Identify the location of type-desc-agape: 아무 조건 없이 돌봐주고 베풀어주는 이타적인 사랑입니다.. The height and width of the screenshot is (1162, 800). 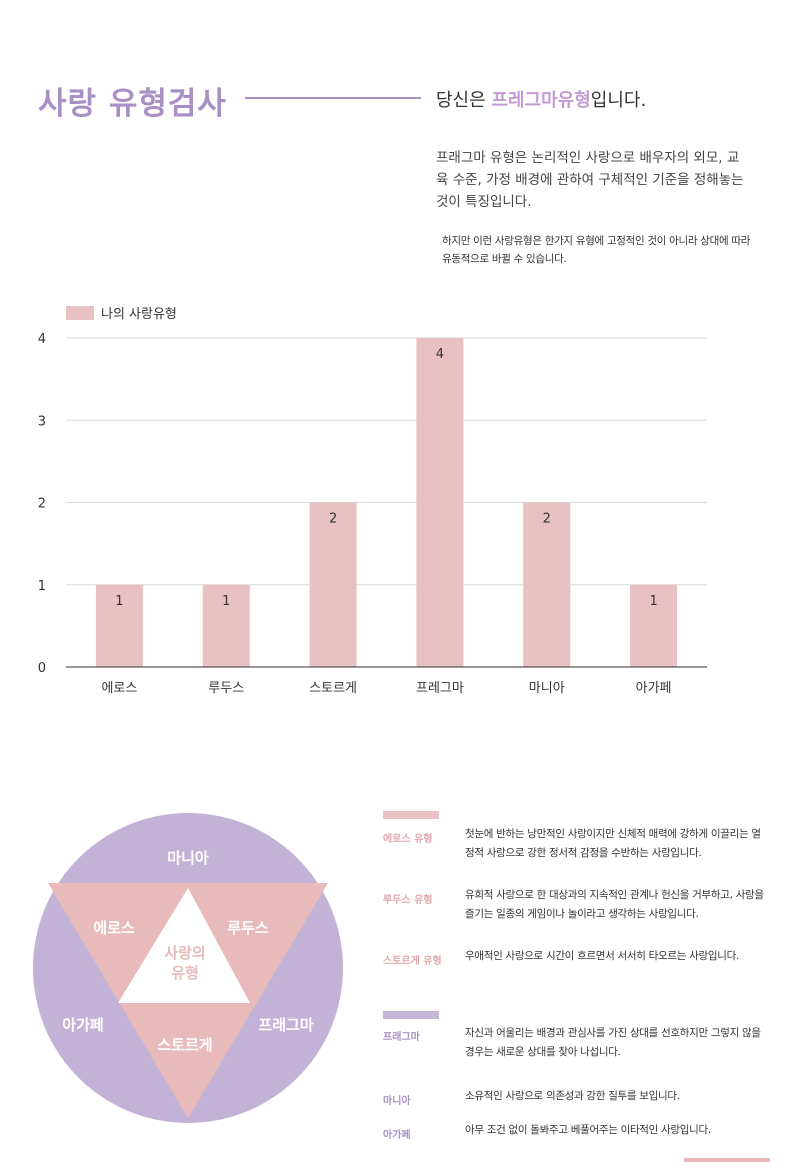
(588, 1130).